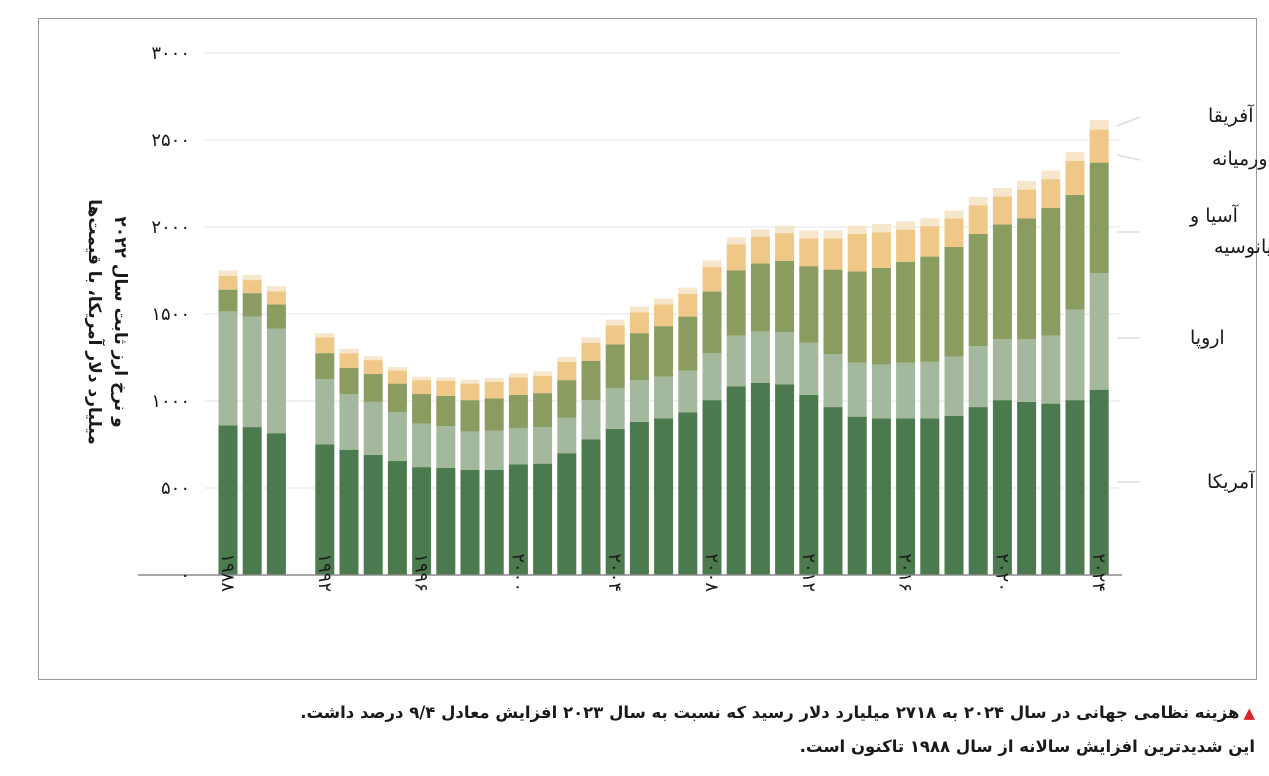 The width and height of the screenshot is (1269, 776). Describe the element at coordinates (711, 572) in the screenshot. I see `x-tick-label: ۲۰۰۸` at that location.